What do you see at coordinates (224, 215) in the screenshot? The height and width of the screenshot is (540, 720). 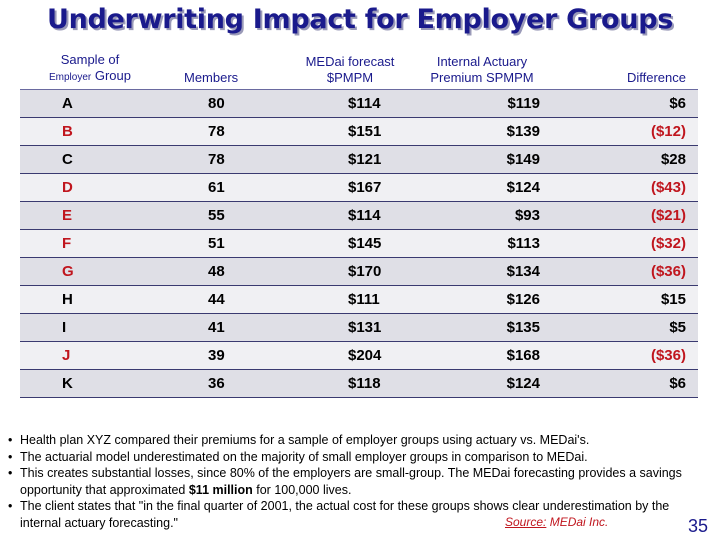 I see `cell-members: 55` at bounding box center [224, 215].